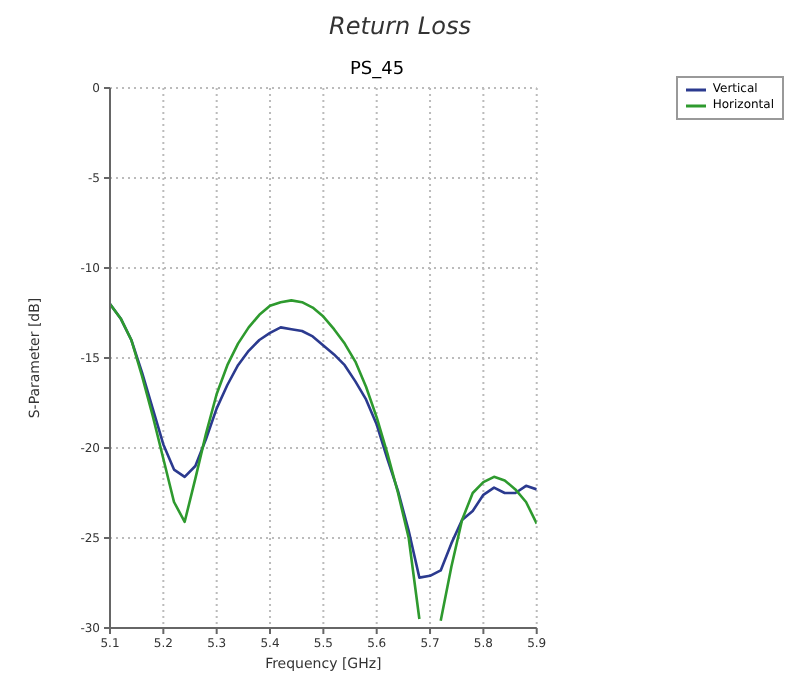 The image size is (800, 676). Describe the element at coordinates (400, 26) in the screenshot. I see `chart-title: Return Loss` at that location.